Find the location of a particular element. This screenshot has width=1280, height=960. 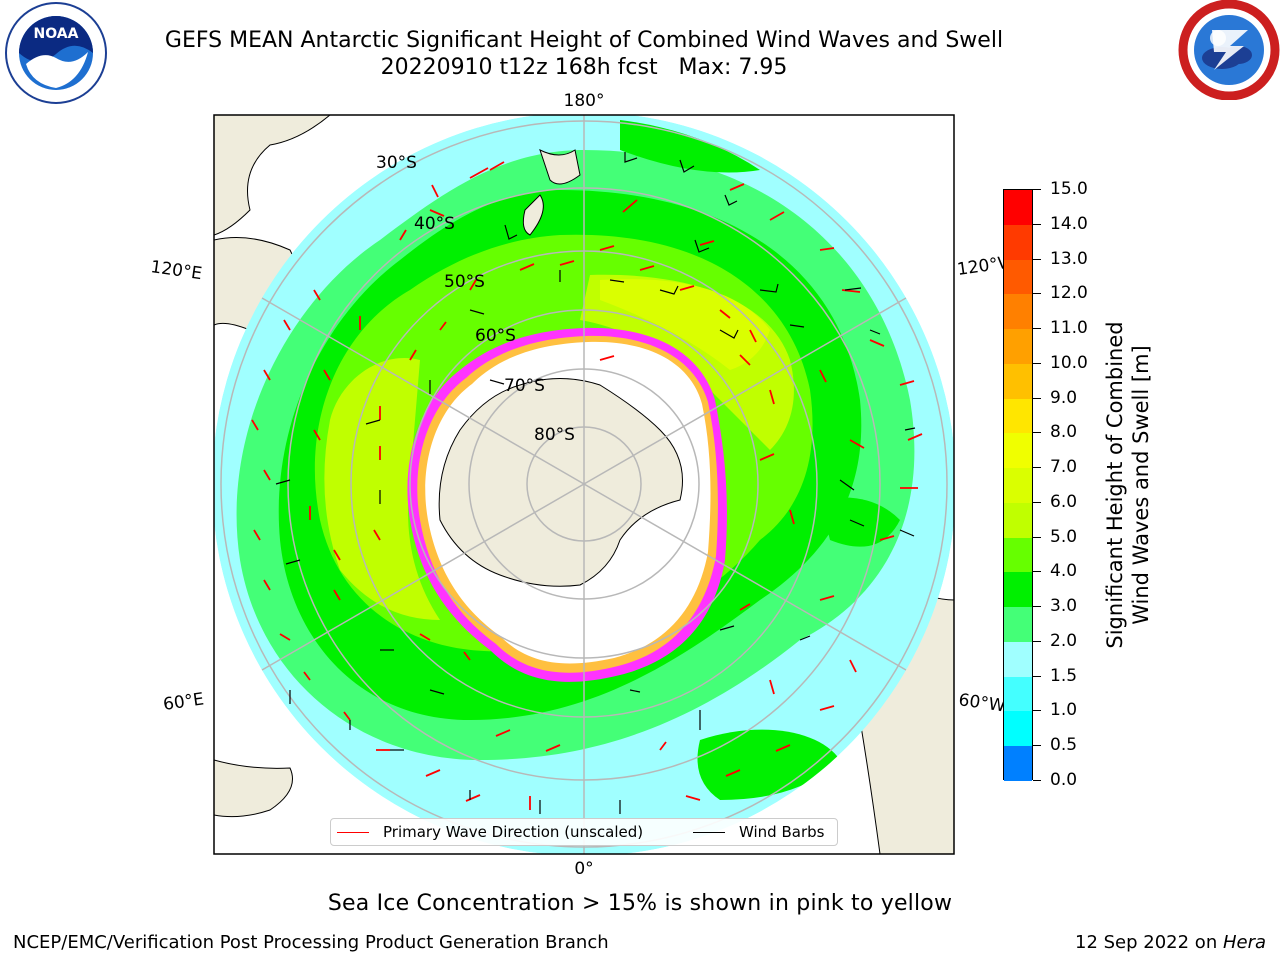

lat-label-60s: 60°S is located at coordinates (495, 336).